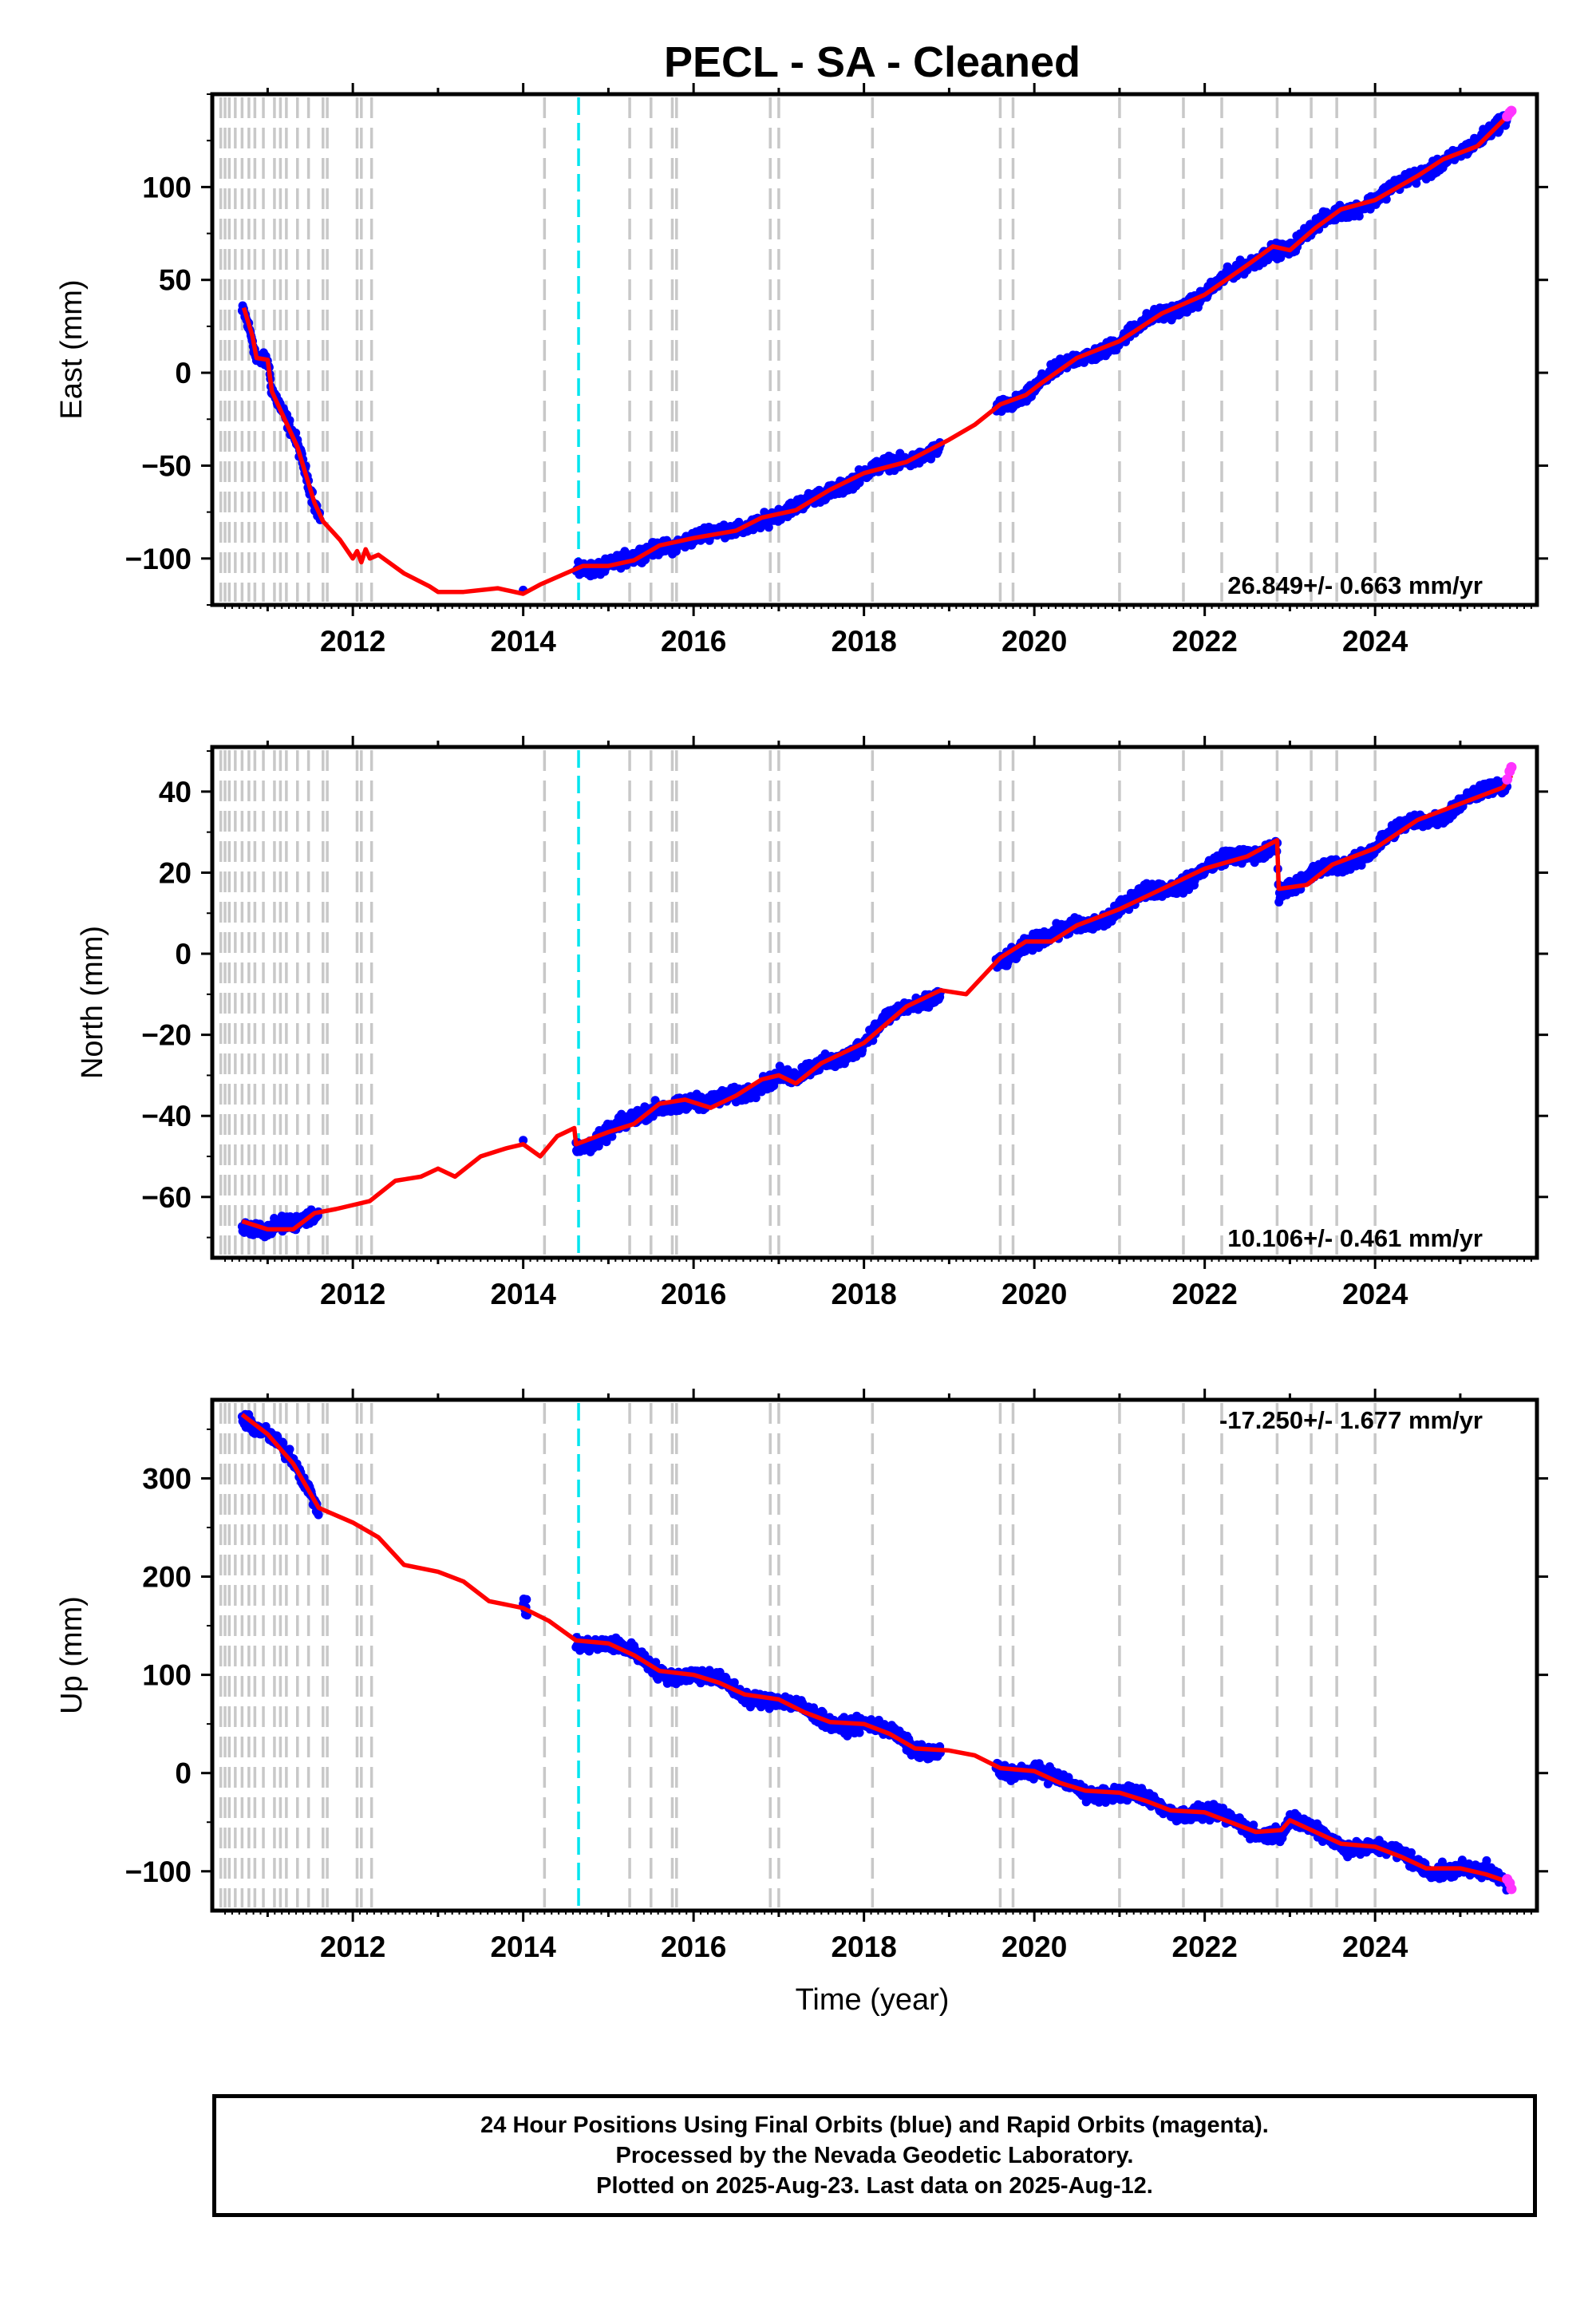 This screenshot has width=1596, height=2316. I want to click on y-tick-label: −100, so click(158, 559).